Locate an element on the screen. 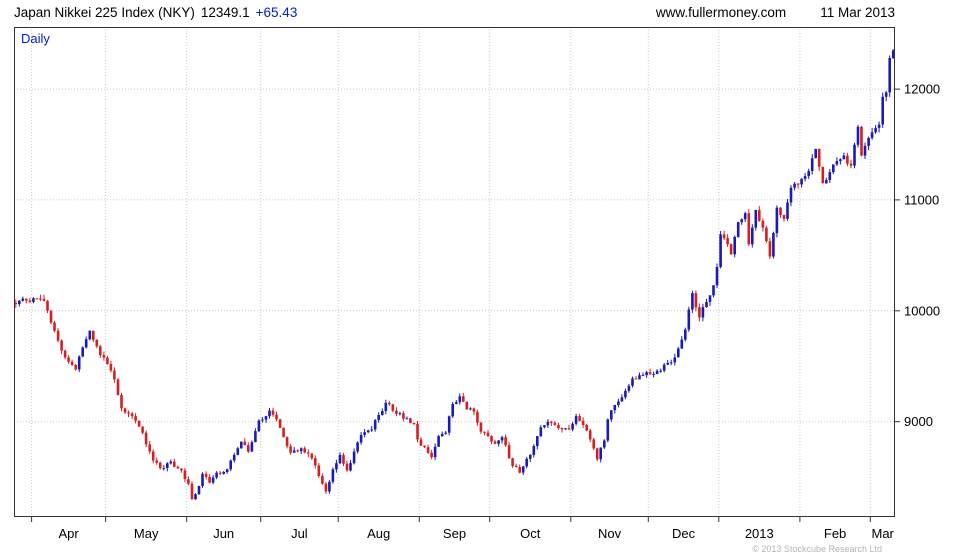 This screenshot has height=560, width=980. x-tick-label: May is located at coordinates (146, 533).